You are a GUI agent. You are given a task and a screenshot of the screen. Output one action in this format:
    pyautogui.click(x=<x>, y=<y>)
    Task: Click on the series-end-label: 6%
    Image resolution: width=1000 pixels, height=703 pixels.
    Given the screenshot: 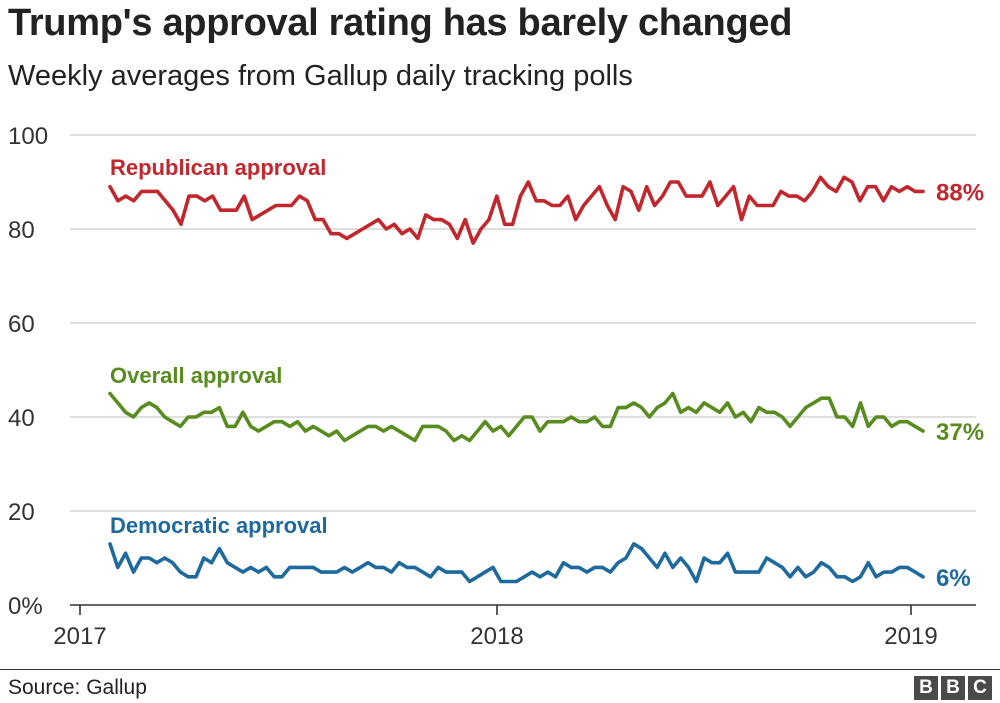 What is the action you would take?
    pyautogui.click(x=953, y=578)
    